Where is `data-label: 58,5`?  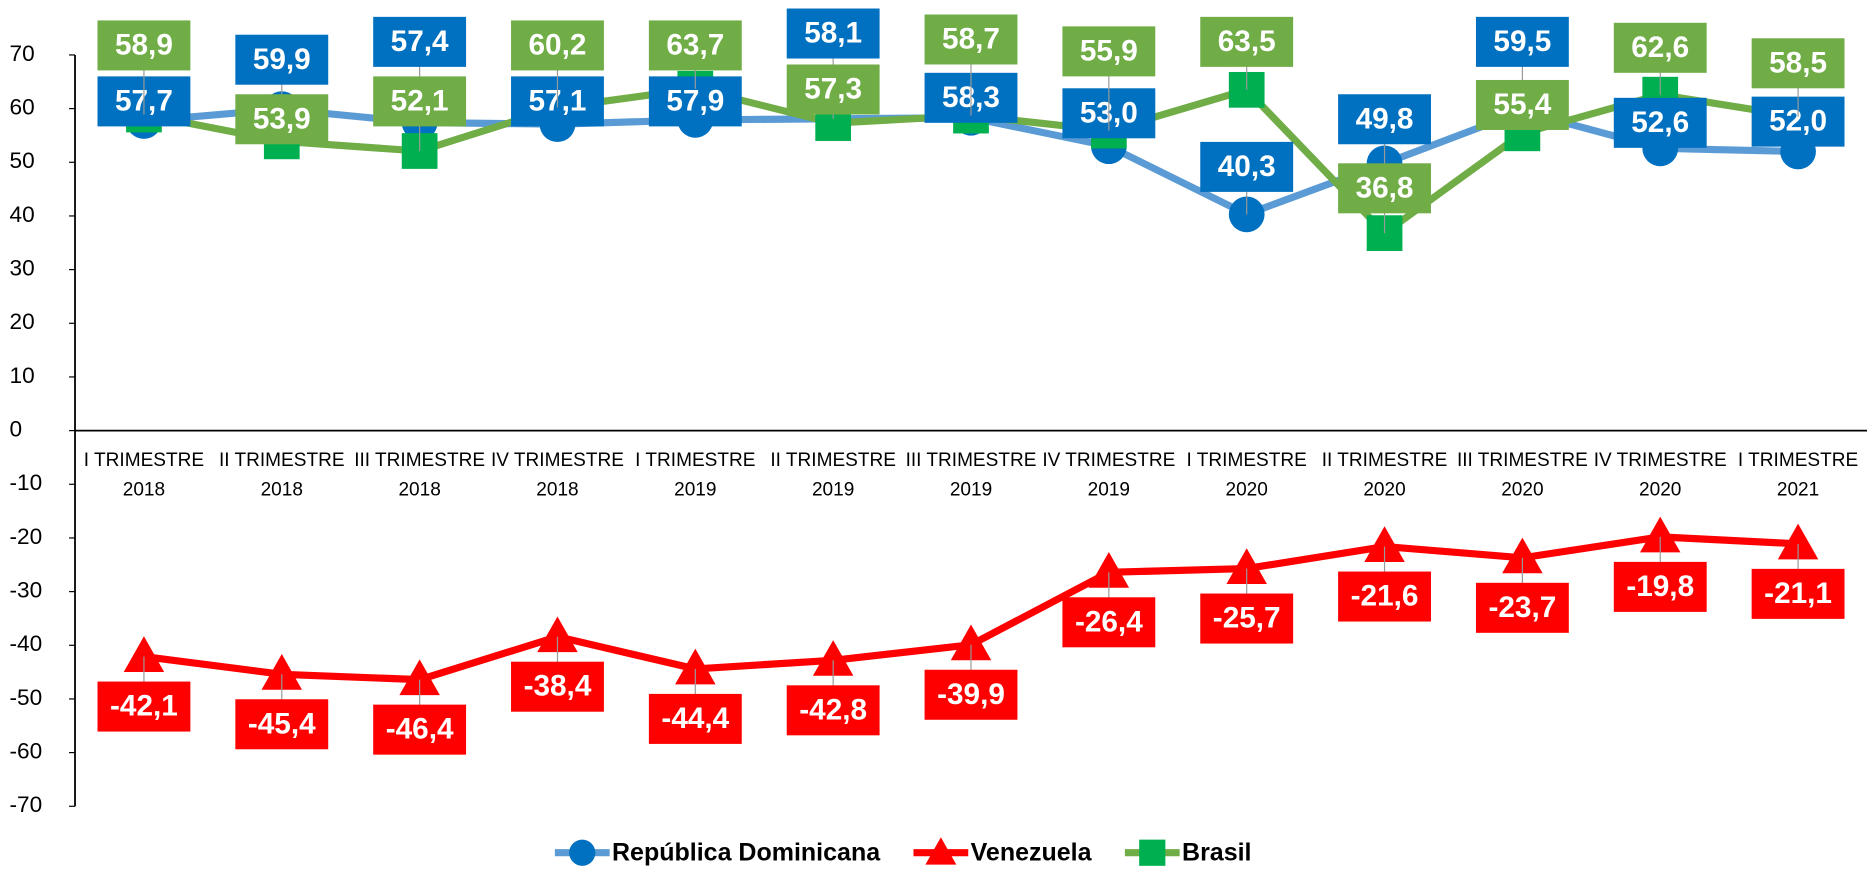 data-label: 58,5 is located at coordinates (1798, 62).